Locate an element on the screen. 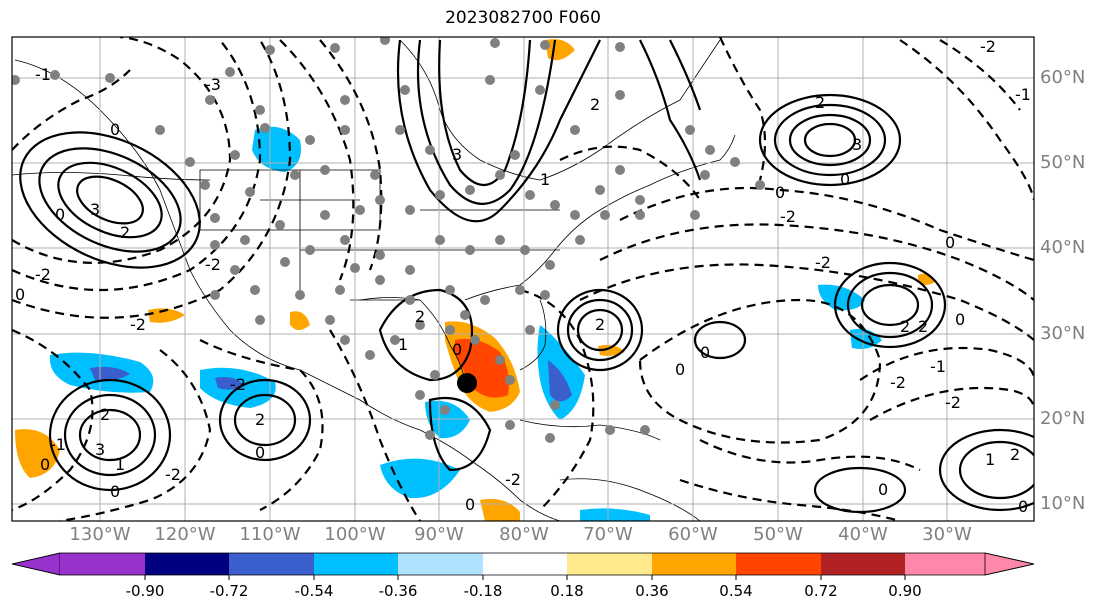  colorbar-tick-label: -0.90 is located at coordinates (145, 591).